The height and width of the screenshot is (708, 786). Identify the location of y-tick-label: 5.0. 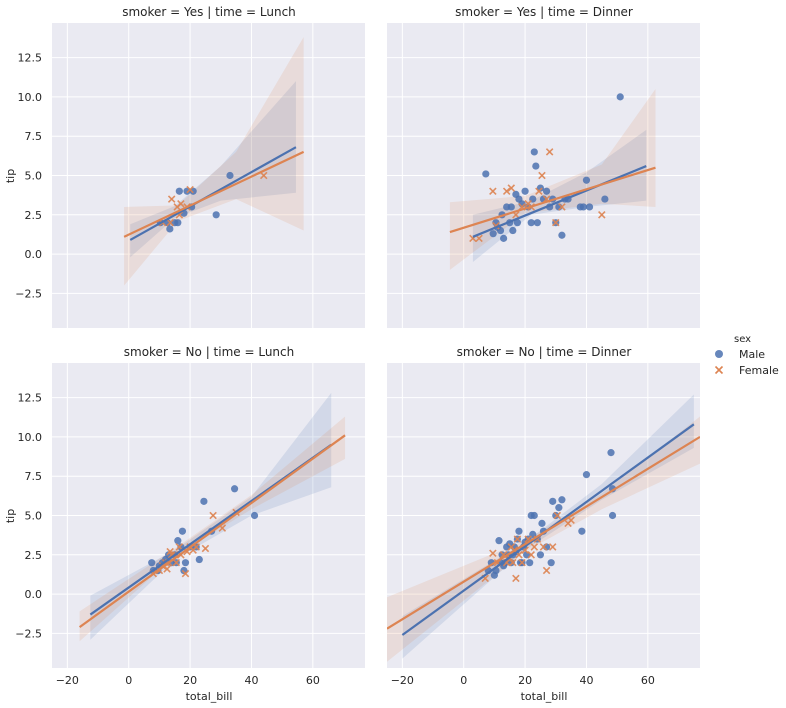
(34, 516).